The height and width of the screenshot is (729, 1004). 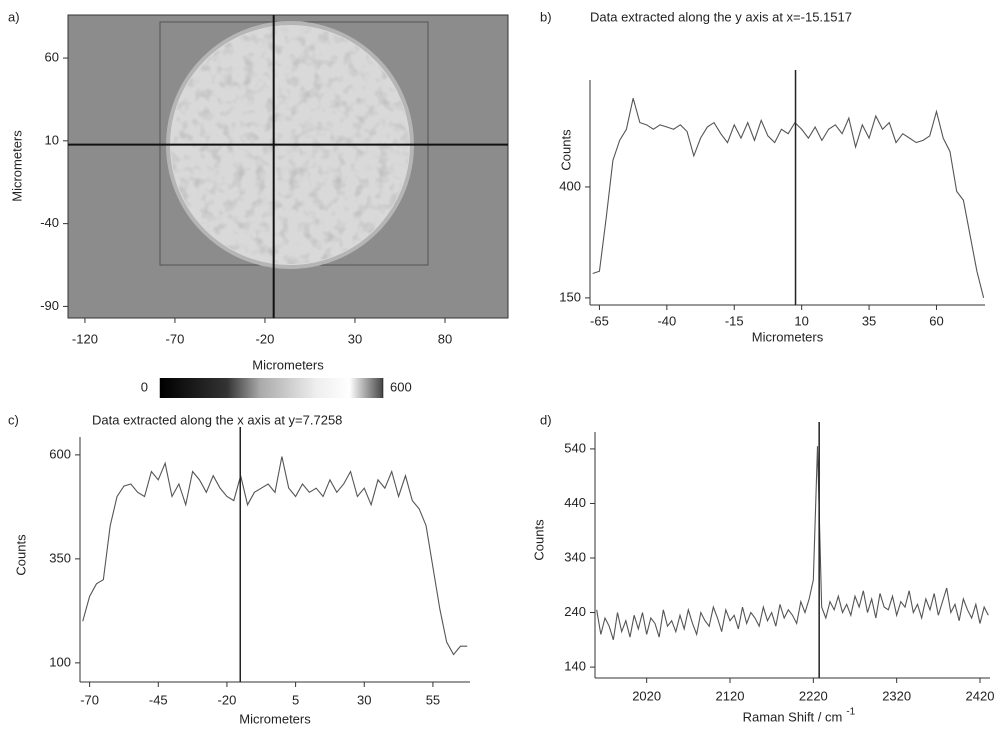 What do you see at coordinates (158, 699) in the screenshot?
I see `x-tick-label: -45` at bounding box center [158, 699].